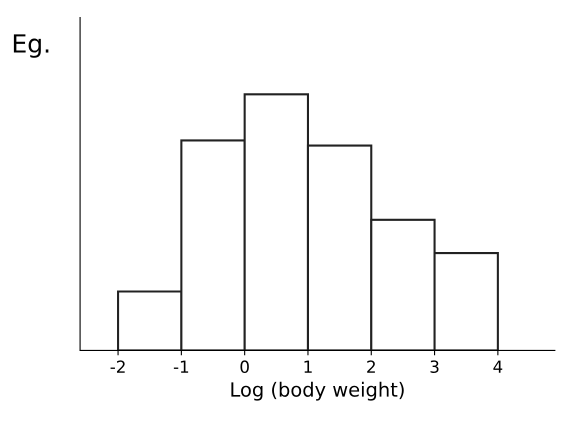 The image size is (572, 438). What do you see at coordinates (31, 46) in the screenshot?
I see `text: Eg.` at bounding box center [31, 46].